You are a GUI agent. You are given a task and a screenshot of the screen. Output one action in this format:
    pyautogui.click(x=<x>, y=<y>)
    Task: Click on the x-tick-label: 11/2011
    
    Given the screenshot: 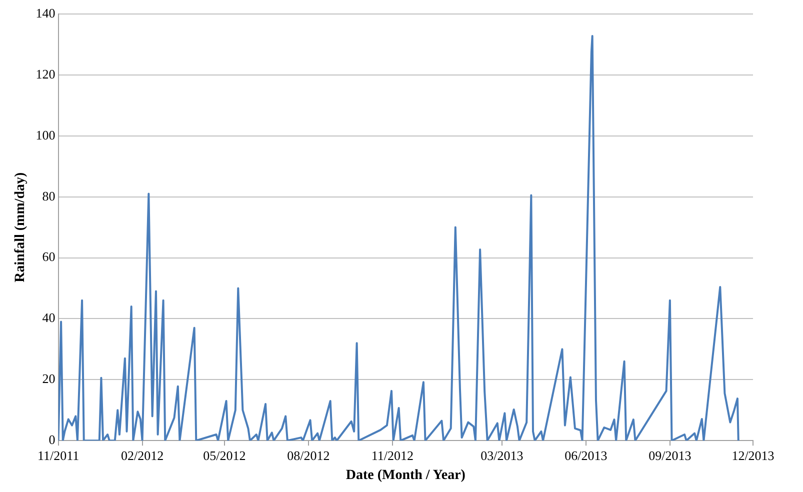 What is the action you would take?
    pyautogui.click(x=58, y=455)
    